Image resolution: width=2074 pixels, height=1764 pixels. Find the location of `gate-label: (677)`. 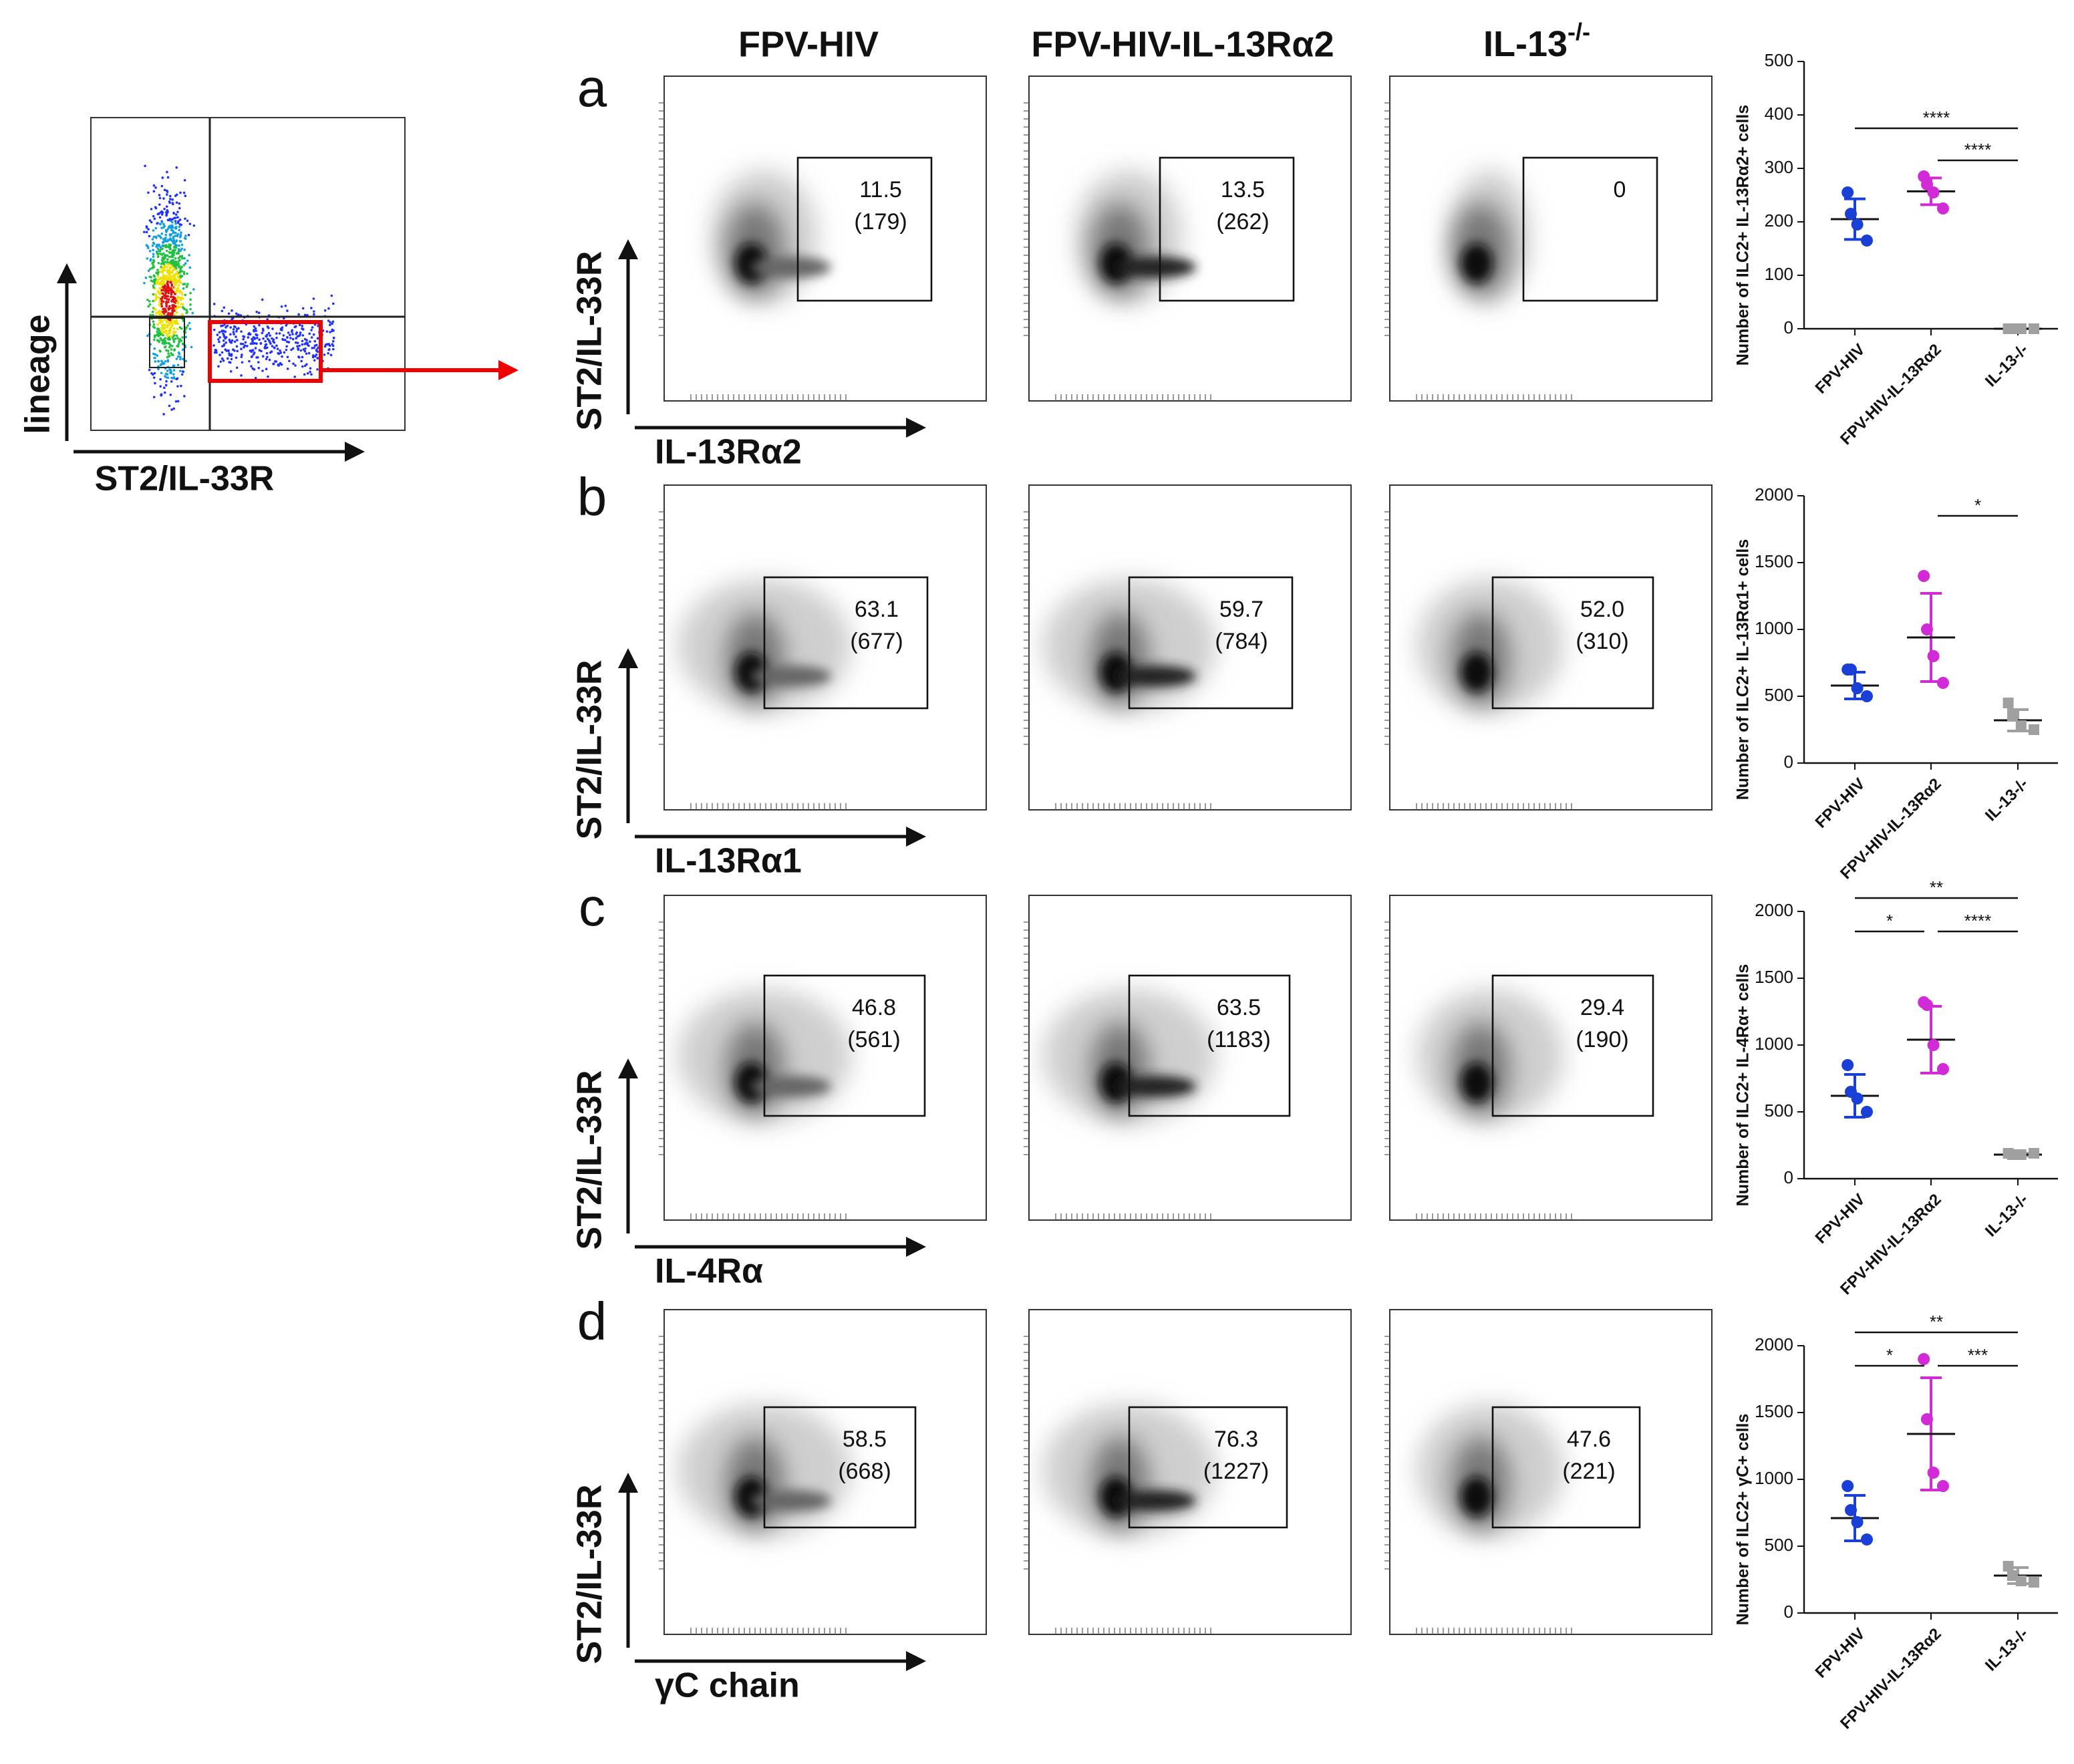

gate-label: (677) is located at coordinates (876, 642).